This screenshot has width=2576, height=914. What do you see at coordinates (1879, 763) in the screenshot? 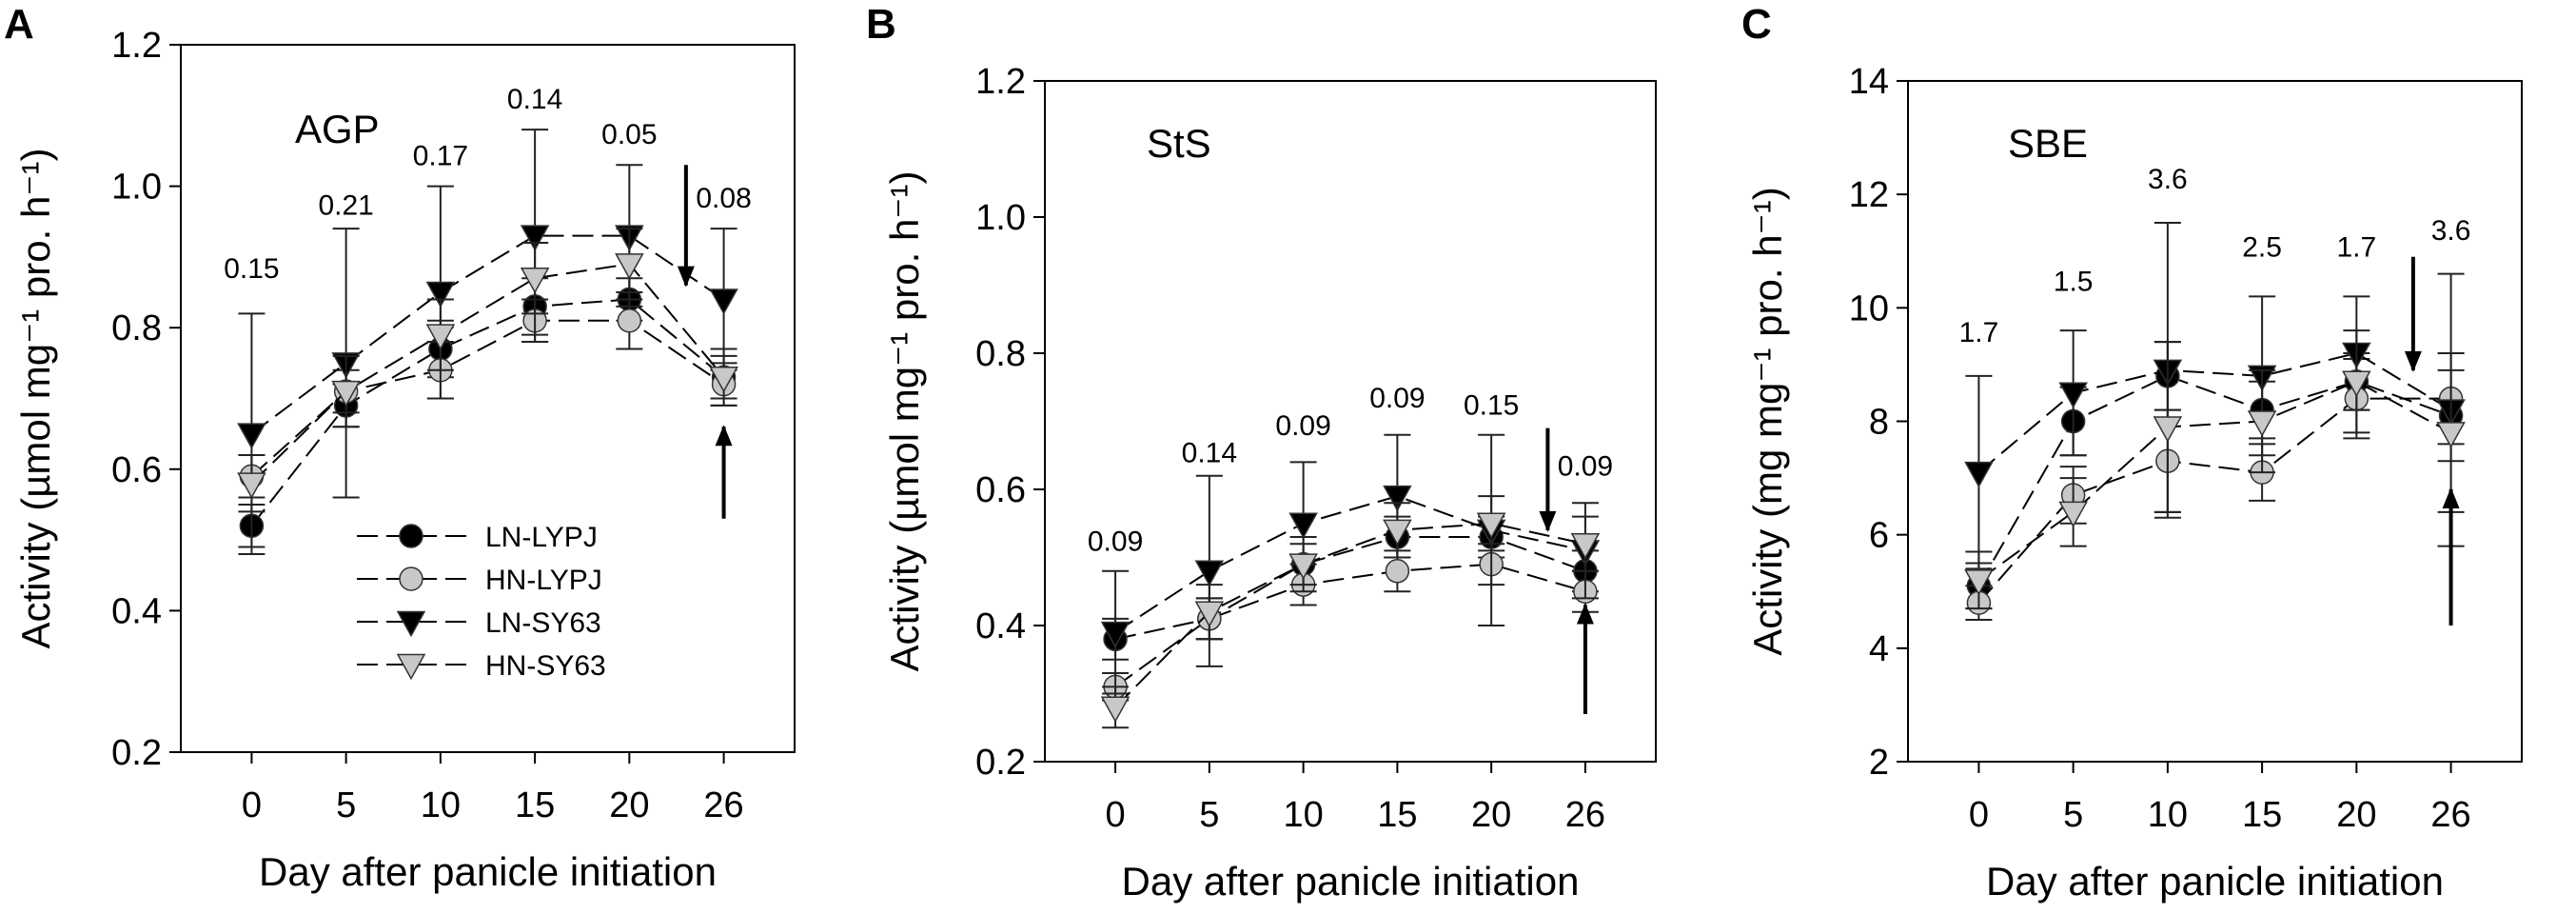
I see `y-tick-label: 2` at bounding box center [1879, 763].